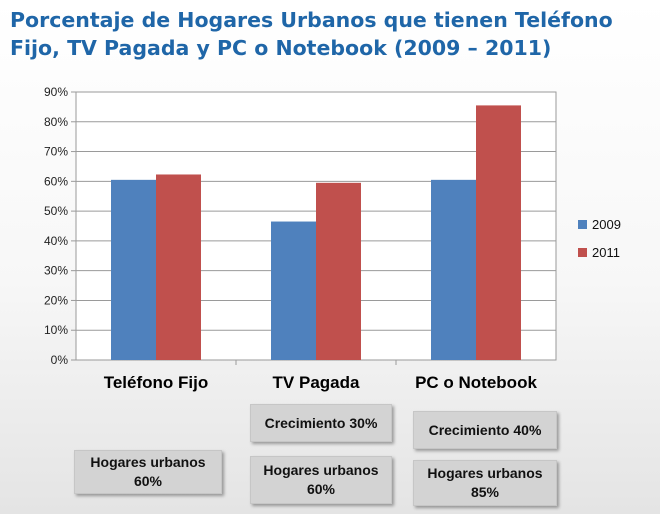 The image size is (660, 514). What do you see at coordinates (321, 480) in the screenshot?
I see `annotation-tv-hogares: Hogares urbanos 60%` at bounding box center [321, 480].